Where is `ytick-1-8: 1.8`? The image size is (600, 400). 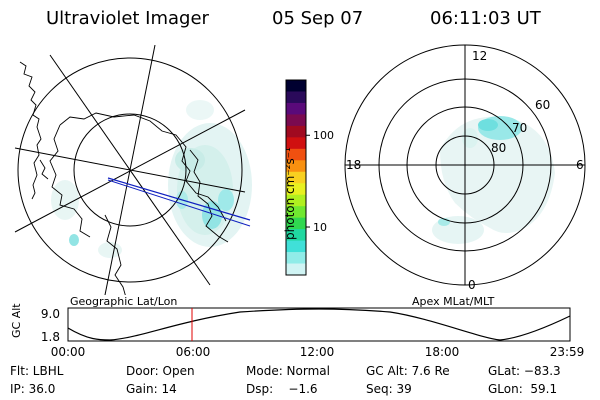
ytick-1-8: 1.8 is located at coordinates (50, 337).